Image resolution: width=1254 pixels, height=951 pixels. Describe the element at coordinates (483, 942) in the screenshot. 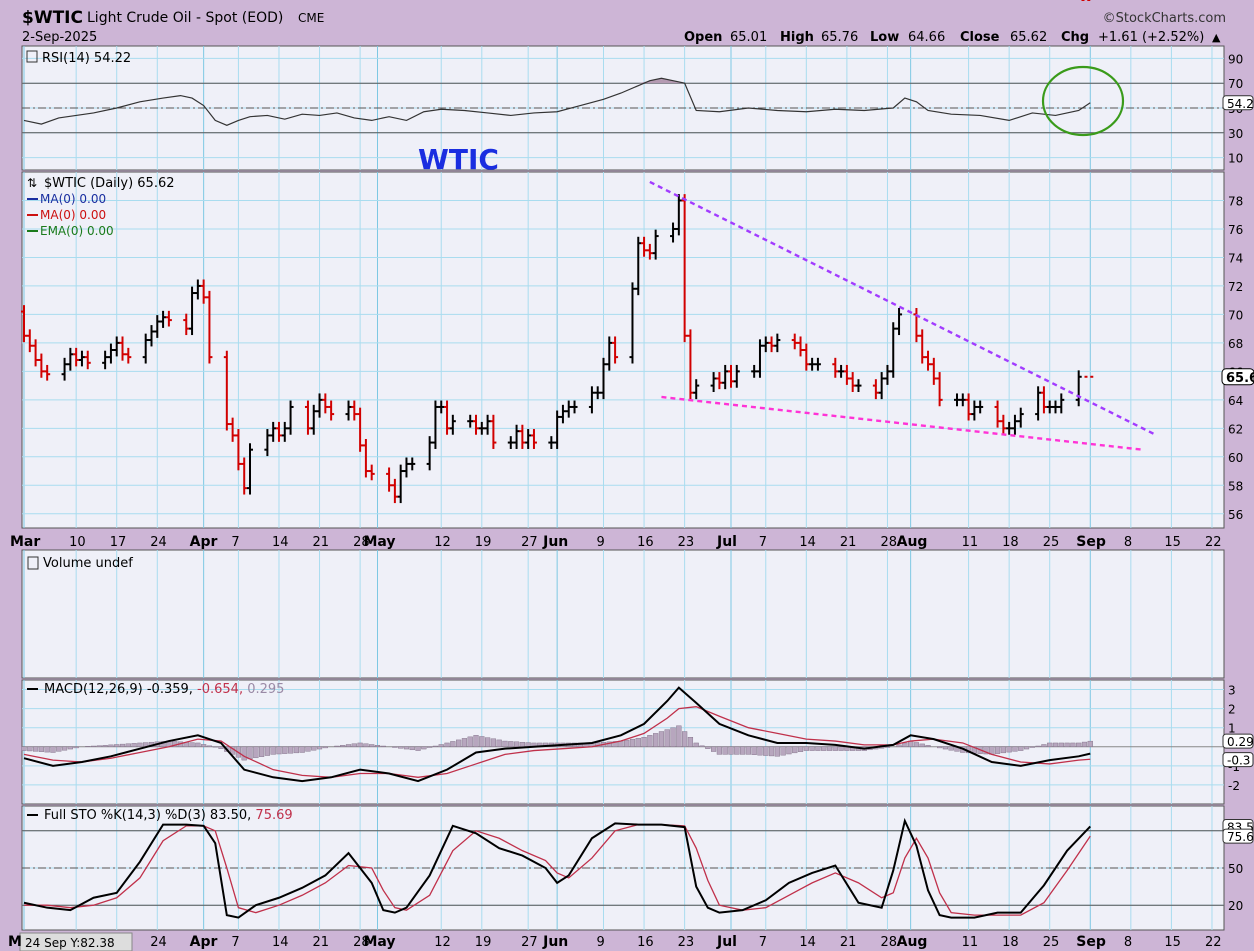

I see `x-axis-bottom-label: 19` at that location.